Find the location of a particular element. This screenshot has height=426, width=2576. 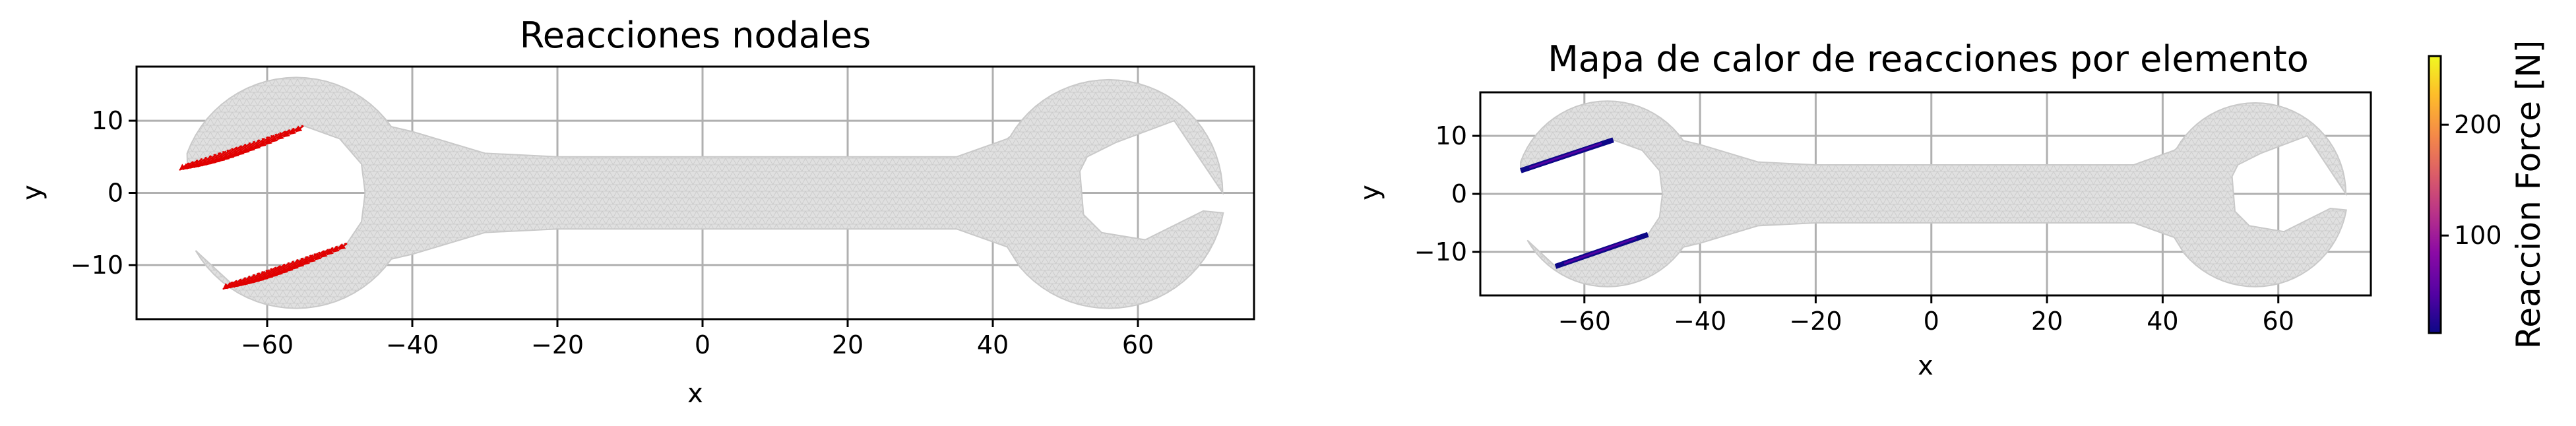

colorbar-gradient is located at coordinates (2435, 194).